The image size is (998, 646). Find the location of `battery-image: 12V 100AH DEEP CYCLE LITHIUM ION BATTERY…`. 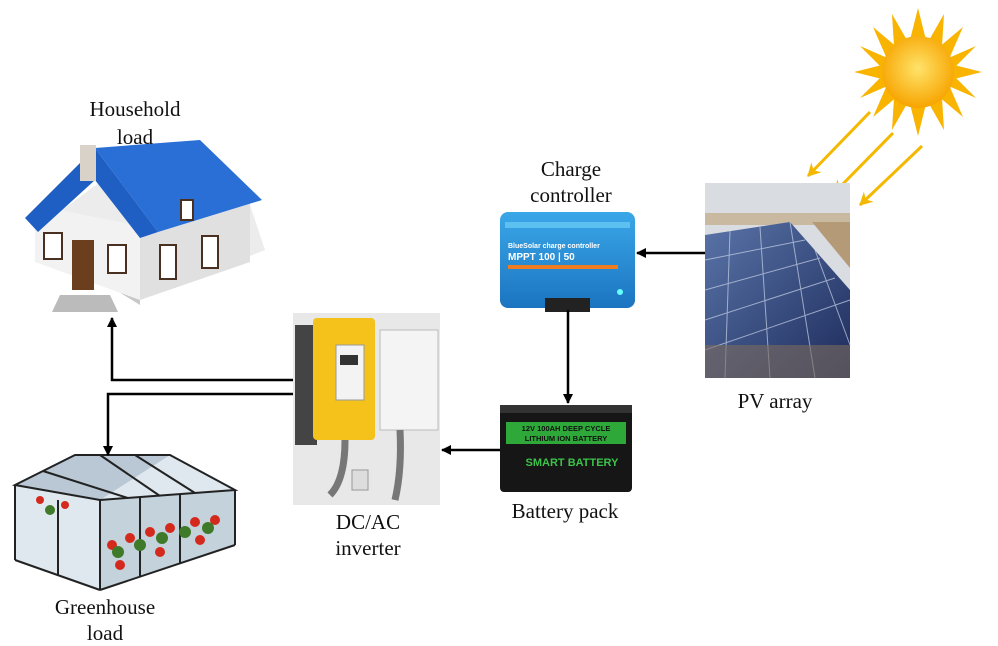

battery-image: 12V 100AH DEEP CYCLE LITHIUM ION BATTERY… is located at coordinates (566, 448).